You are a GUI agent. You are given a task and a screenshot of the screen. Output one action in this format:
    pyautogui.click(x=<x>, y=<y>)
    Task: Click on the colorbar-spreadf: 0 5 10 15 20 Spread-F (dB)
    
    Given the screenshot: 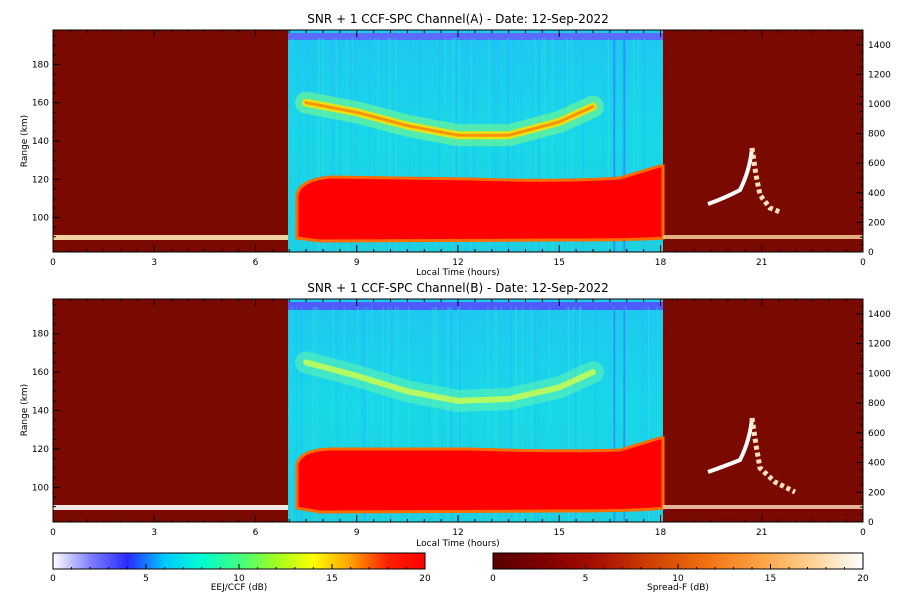 What is the action you would take?
    pyautogui.click(x=679, y=572)
    